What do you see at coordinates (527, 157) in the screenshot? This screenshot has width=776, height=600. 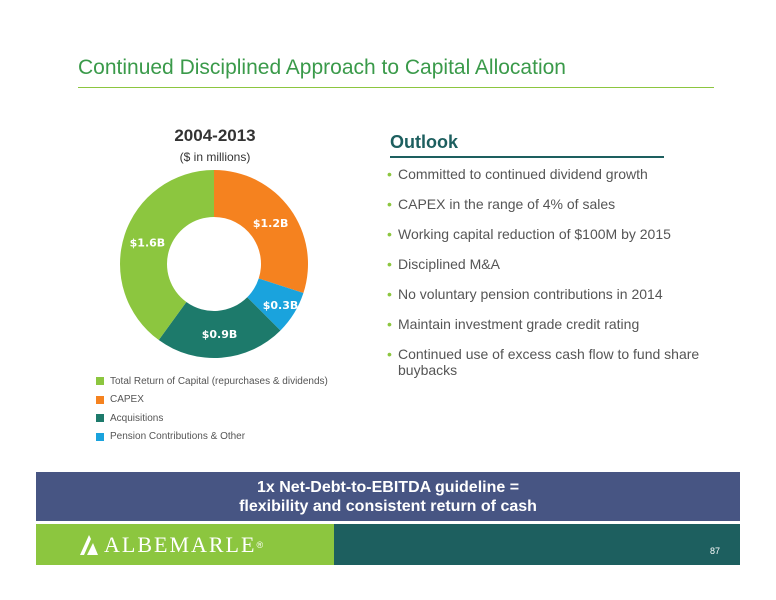 I see `outlook-divider` at bounding box center [527, 157].